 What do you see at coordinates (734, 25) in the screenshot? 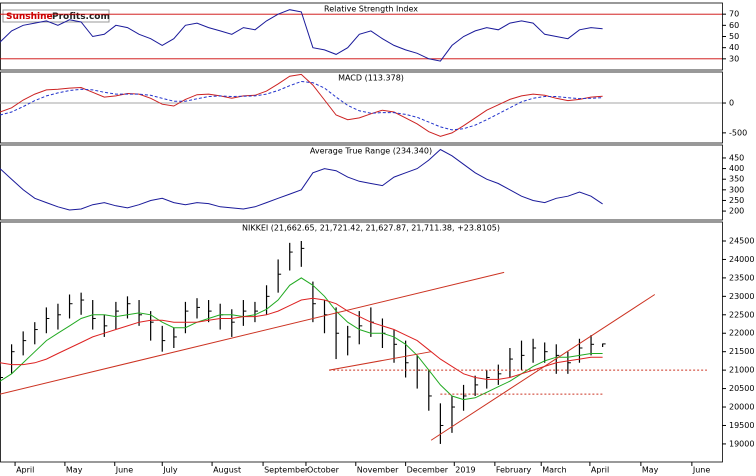
I see `y-tick-label: 60` at bounding box center [734, 25].